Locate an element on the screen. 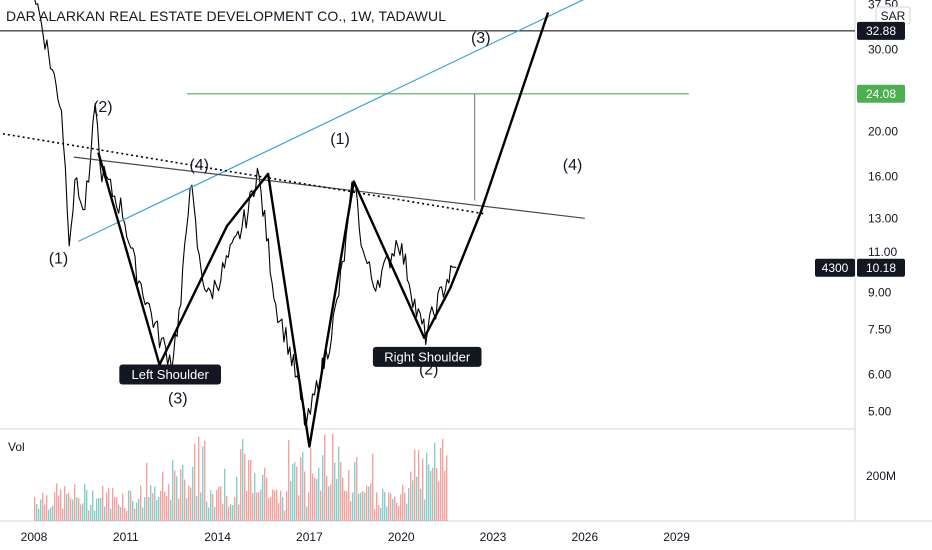  y-tick-label: 6.00 is located at coordinates (880, 375).